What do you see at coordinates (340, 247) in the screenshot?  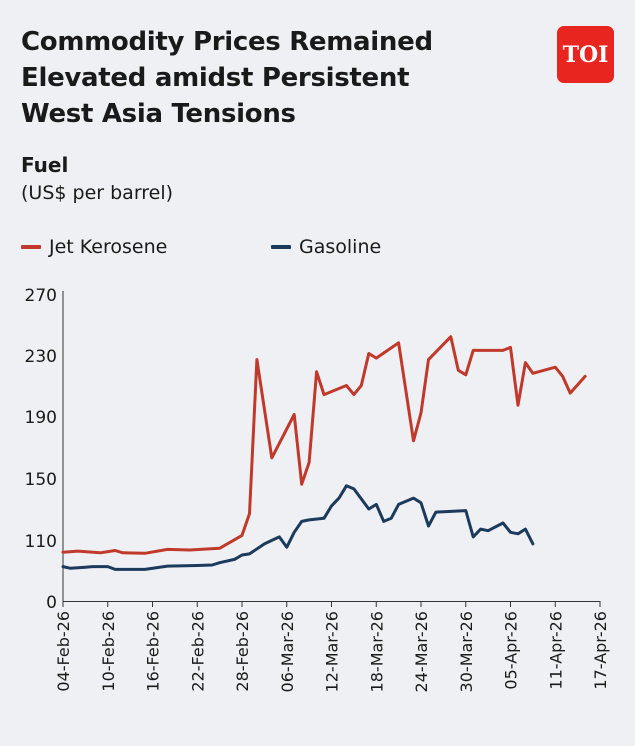 I see `legend-label: Gasoline` at bounding box center [340, 247].